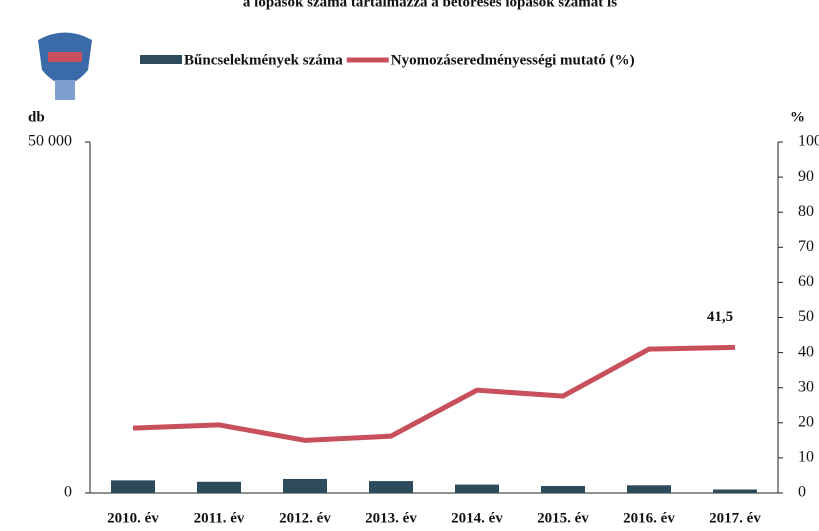  Describe the element at coordinates (720, 317) in the screenshot. I see `data-label: 41,5` at that location.